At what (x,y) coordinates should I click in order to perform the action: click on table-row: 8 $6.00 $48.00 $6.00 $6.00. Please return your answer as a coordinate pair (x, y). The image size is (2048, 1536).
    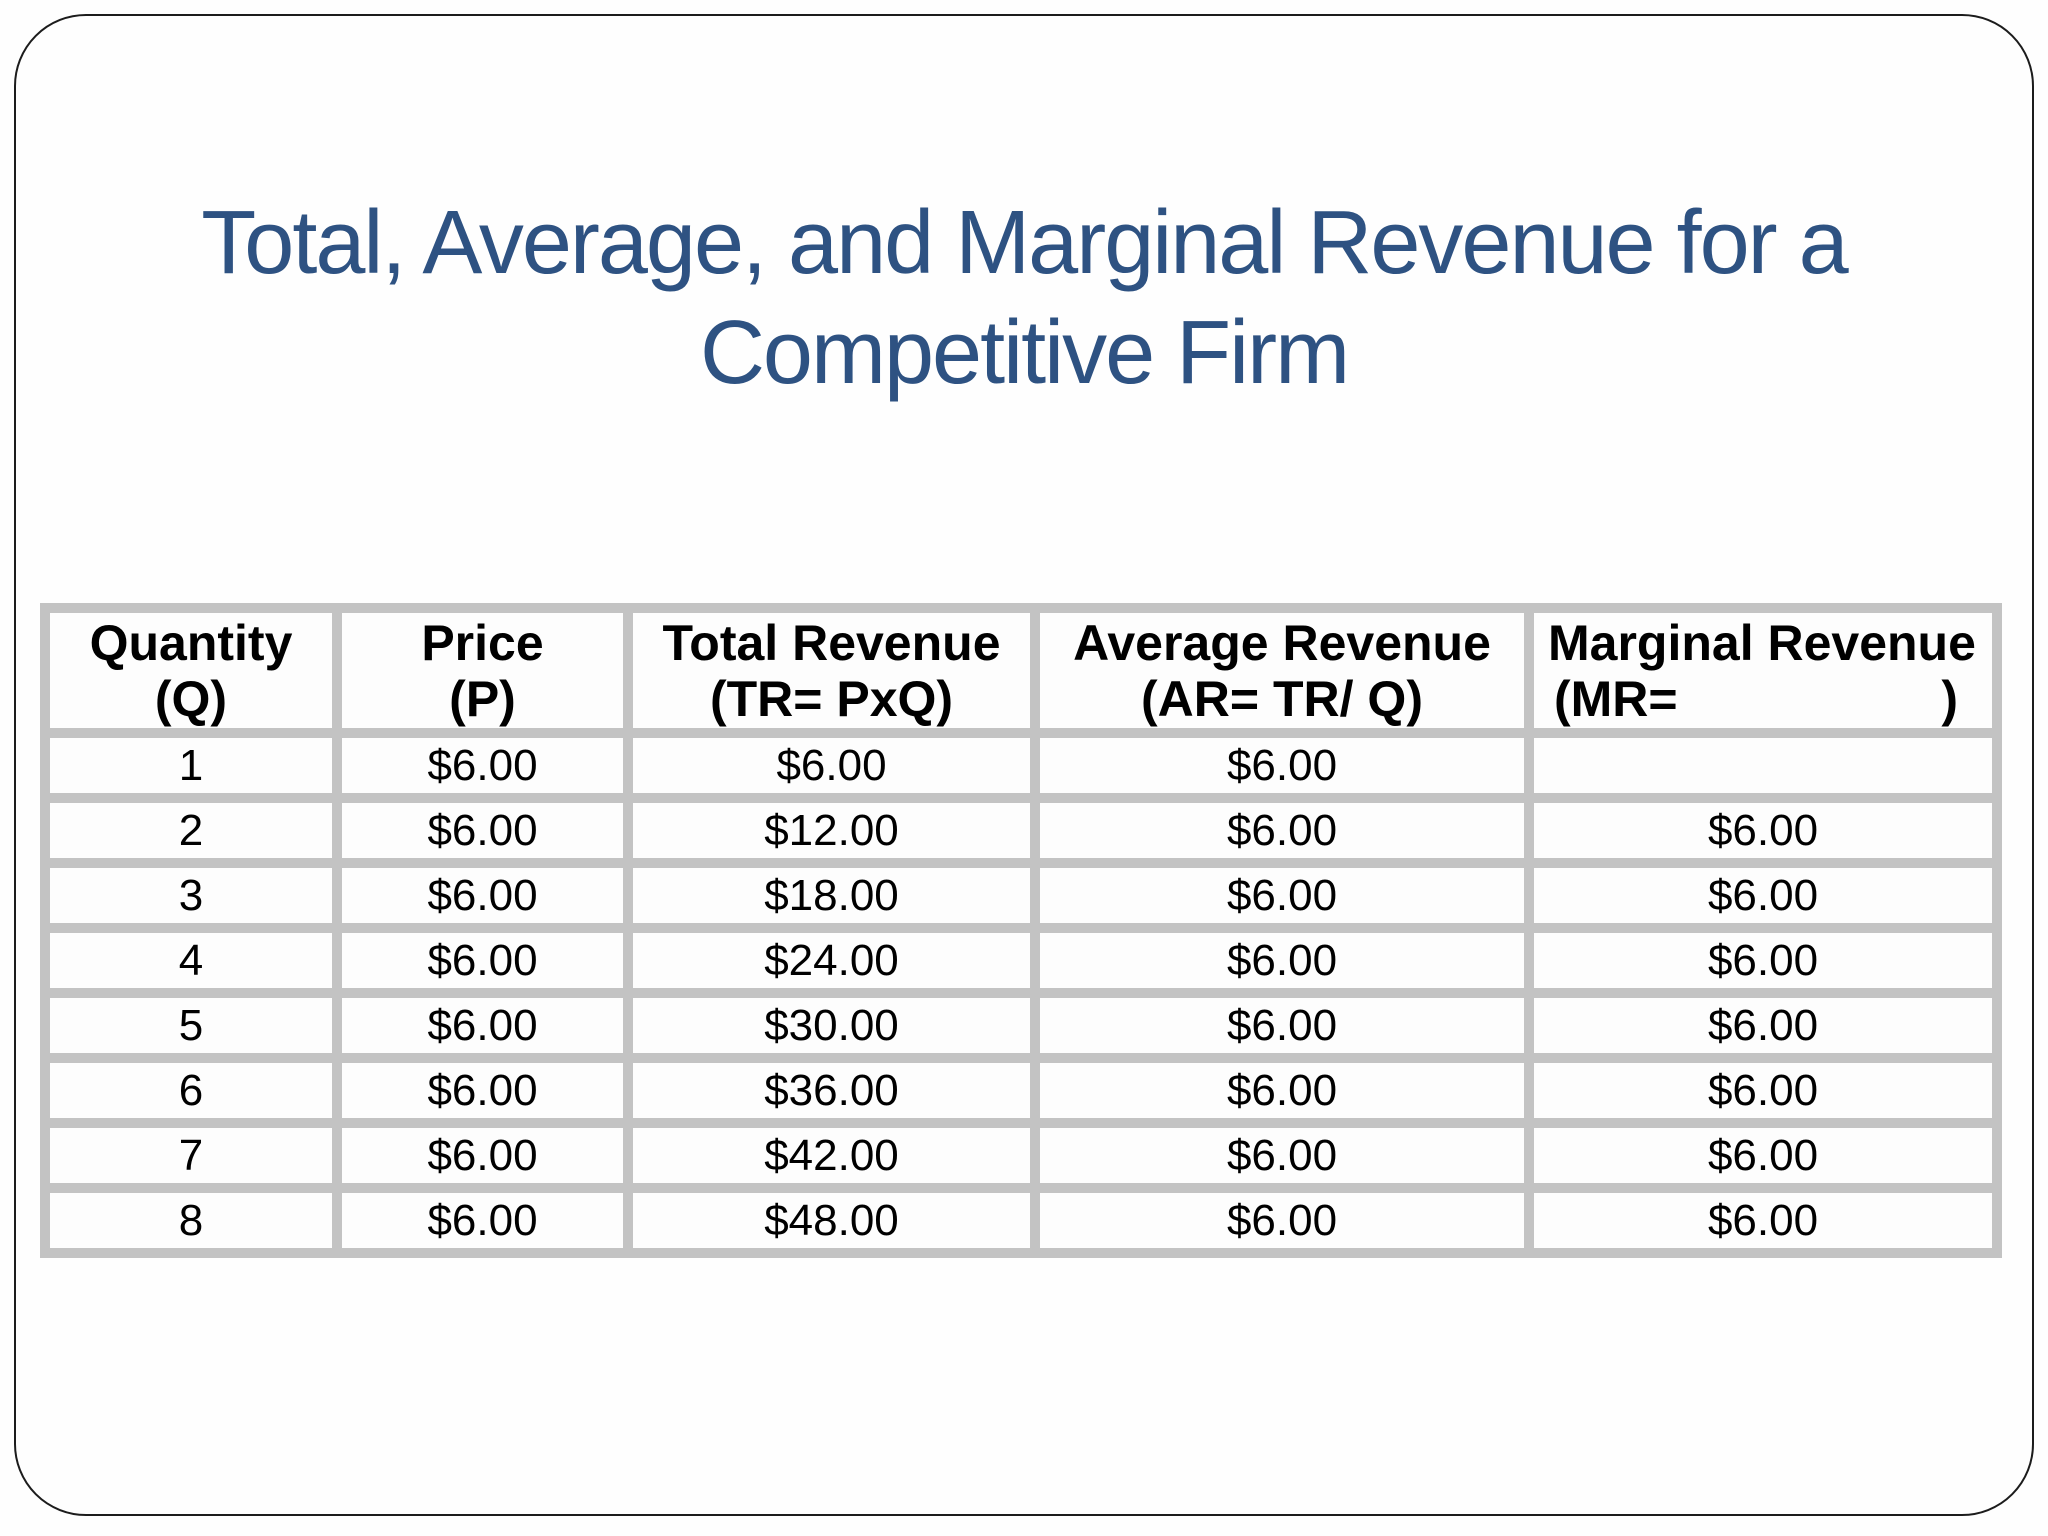
    Looking at the image, I should click on (1021, 1220).